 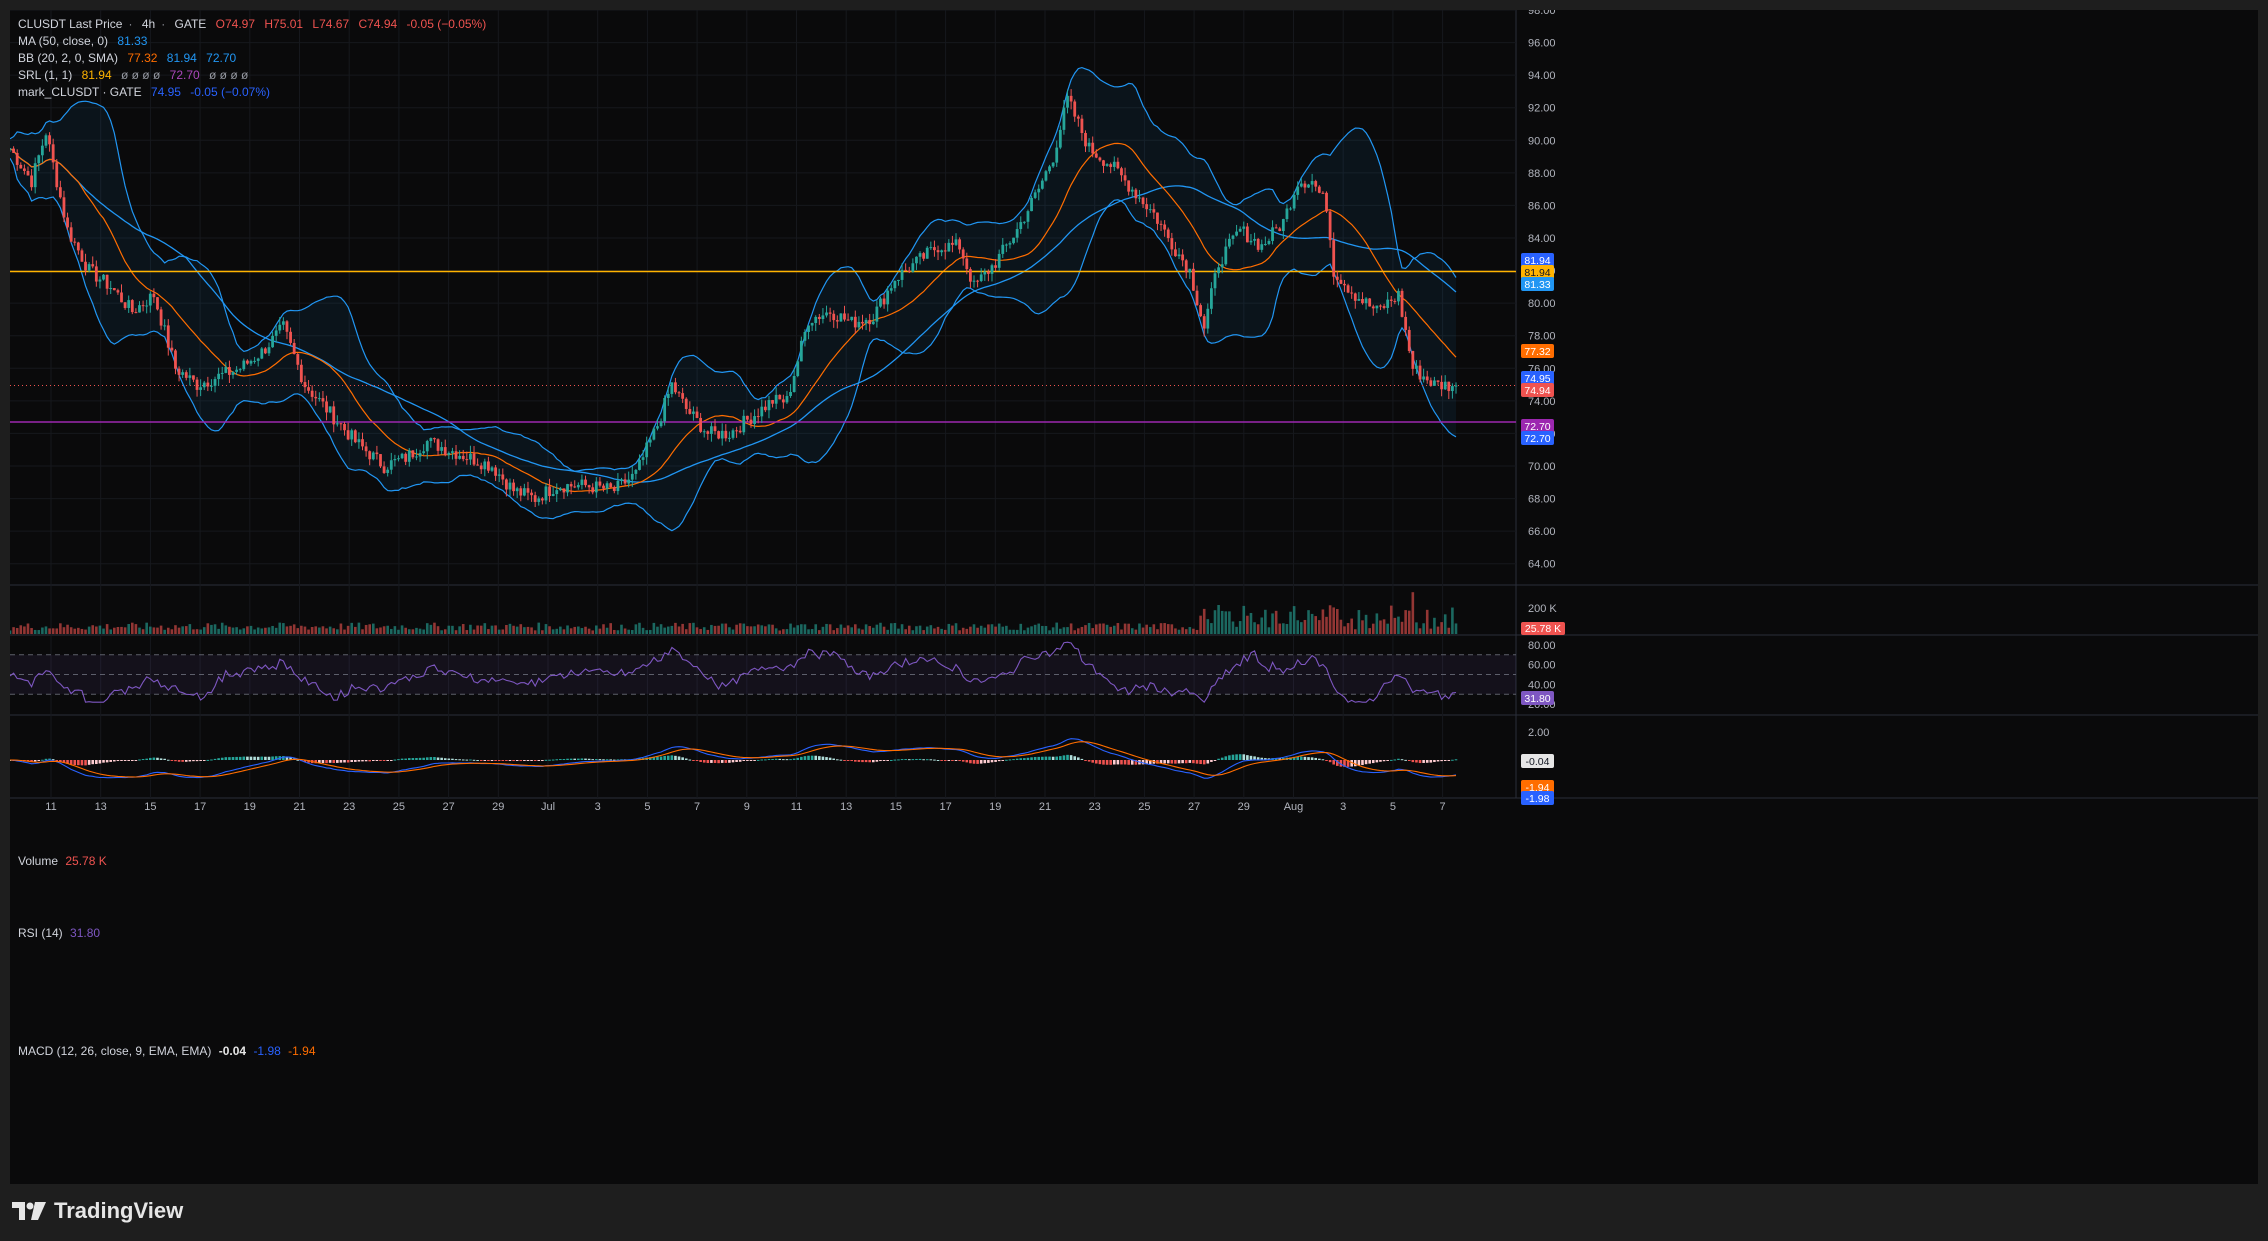 I want to click on legend-close: C74.94, so click(x=378, y=24).